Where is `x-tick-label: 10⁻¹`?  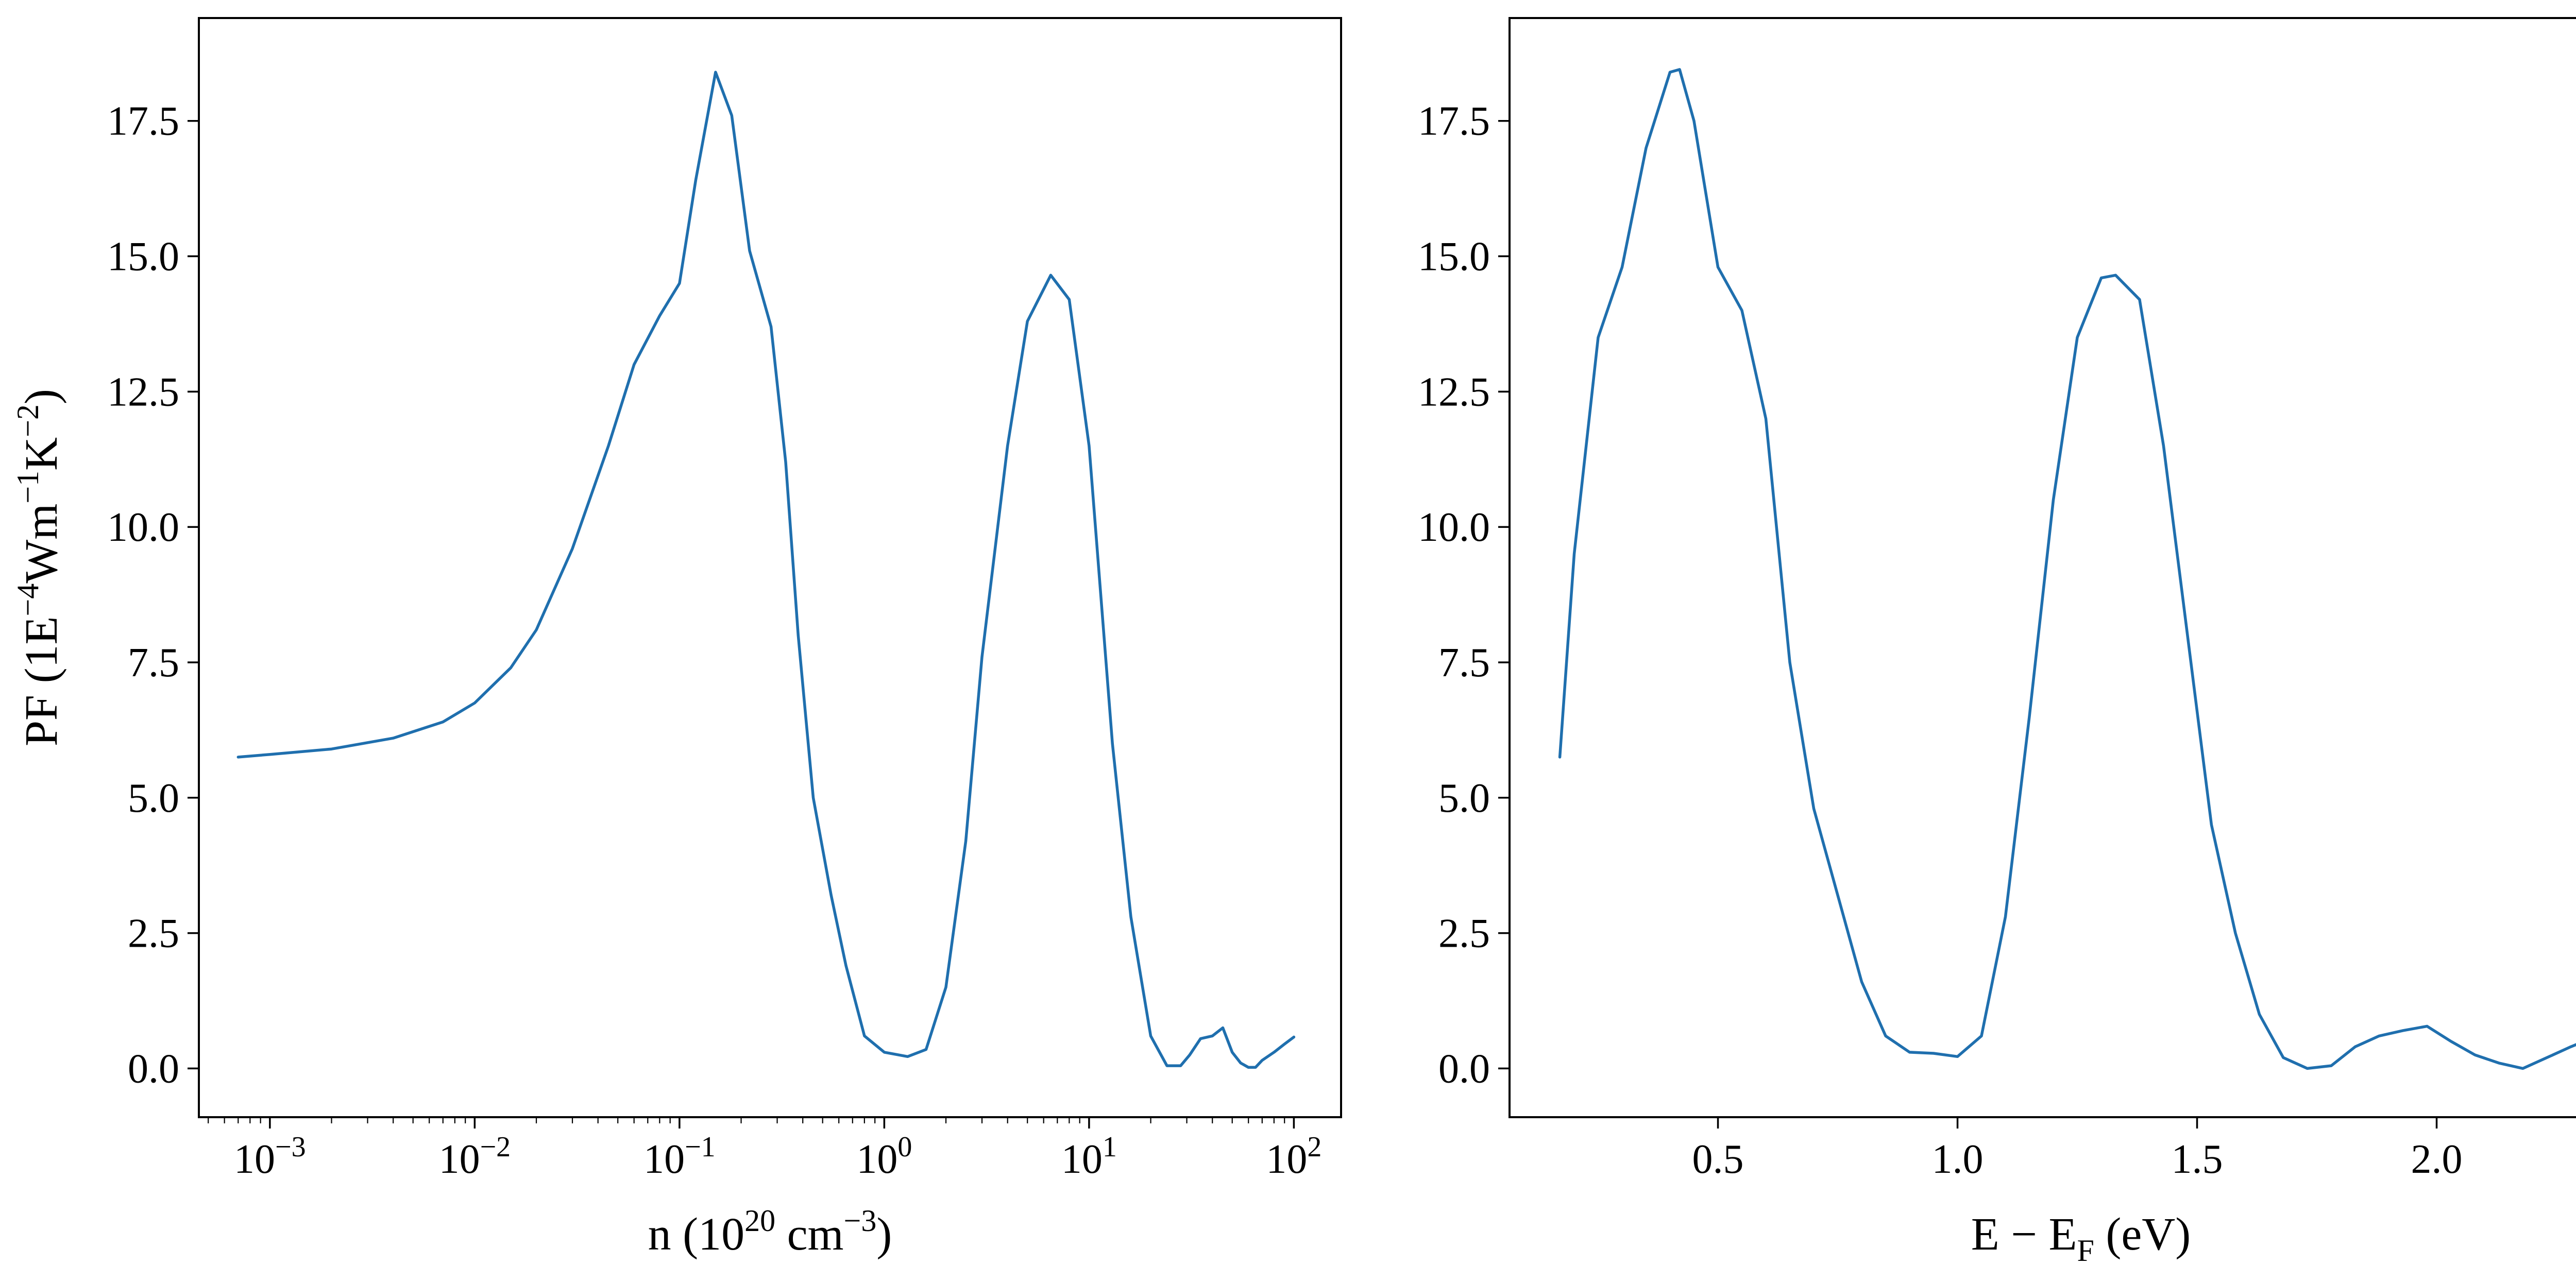
x-tick-label: 10⁻¹ is located at coordinates (679, 1156).